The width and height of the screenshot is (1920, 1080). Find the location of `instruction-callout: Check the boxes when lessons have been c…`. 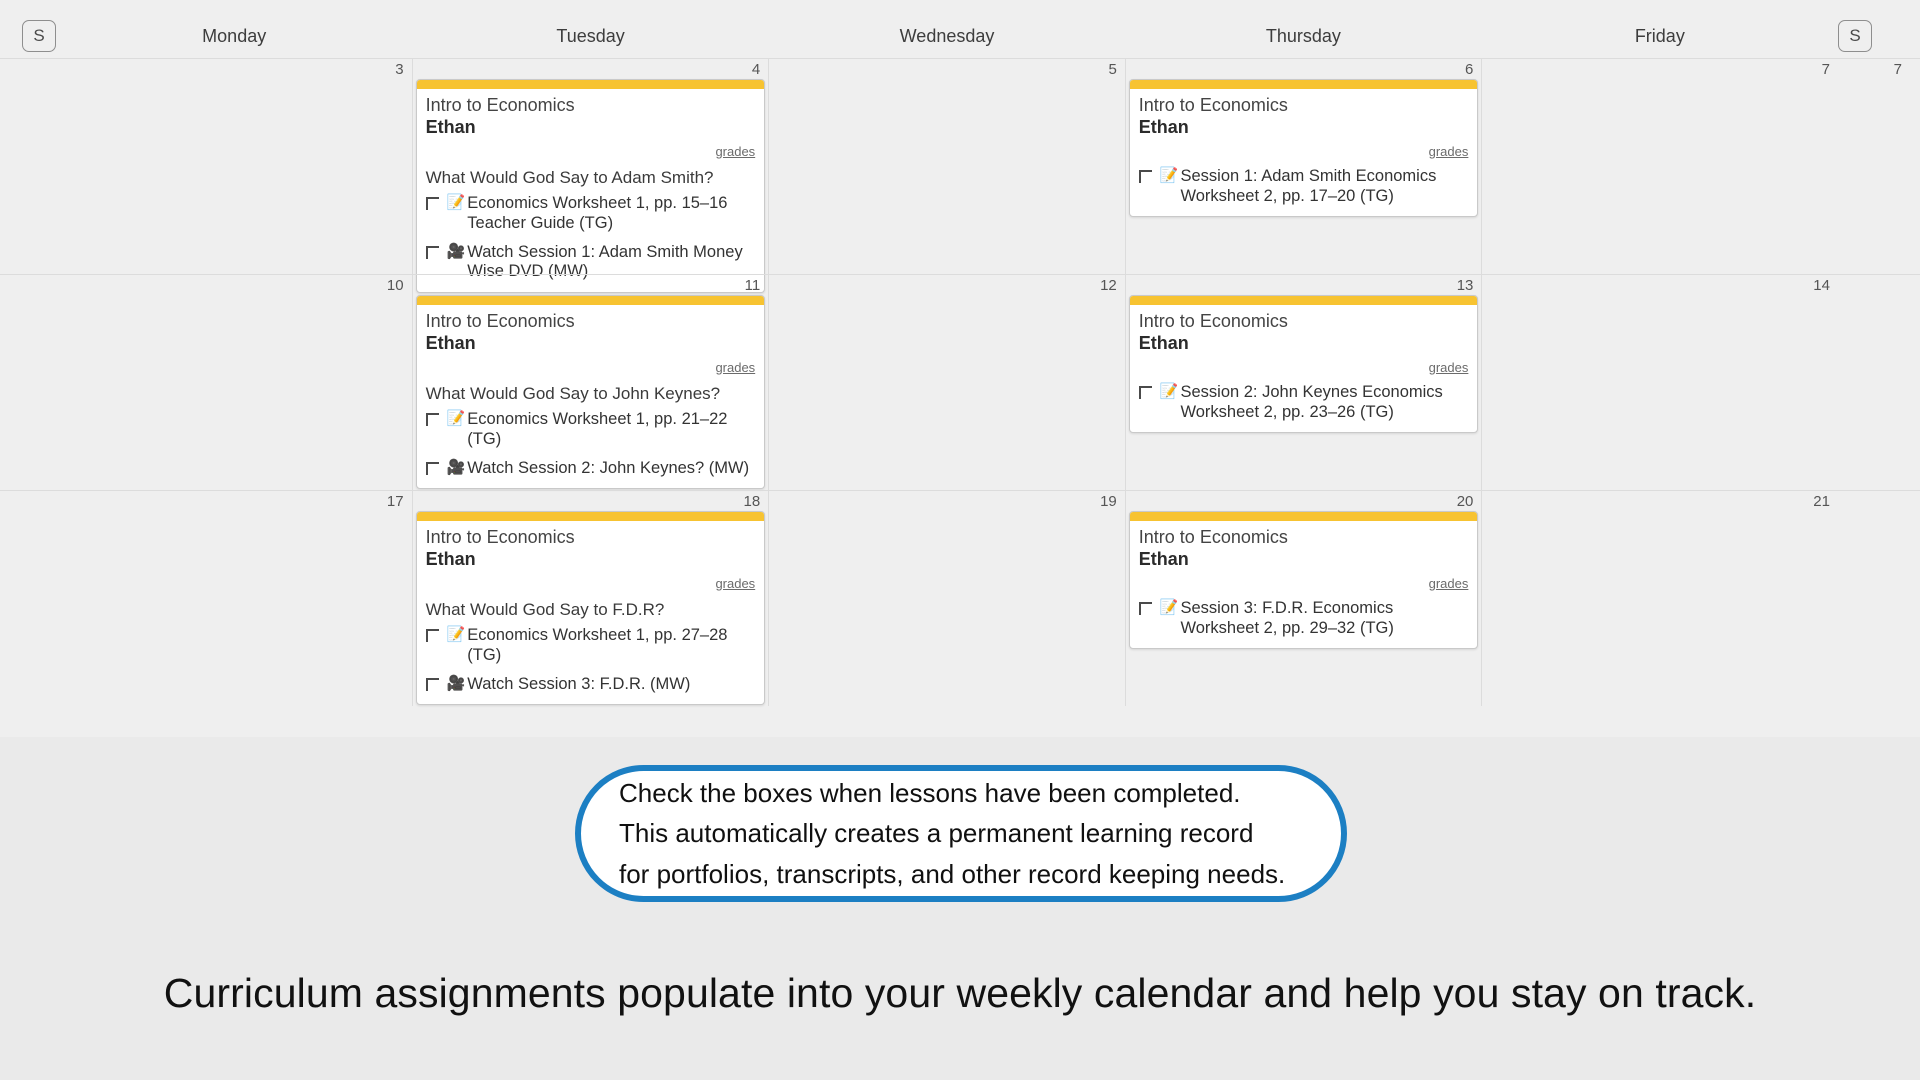

instruction-callout: Check the boxes when lessons have been c… is located at coordinates (961, 833).